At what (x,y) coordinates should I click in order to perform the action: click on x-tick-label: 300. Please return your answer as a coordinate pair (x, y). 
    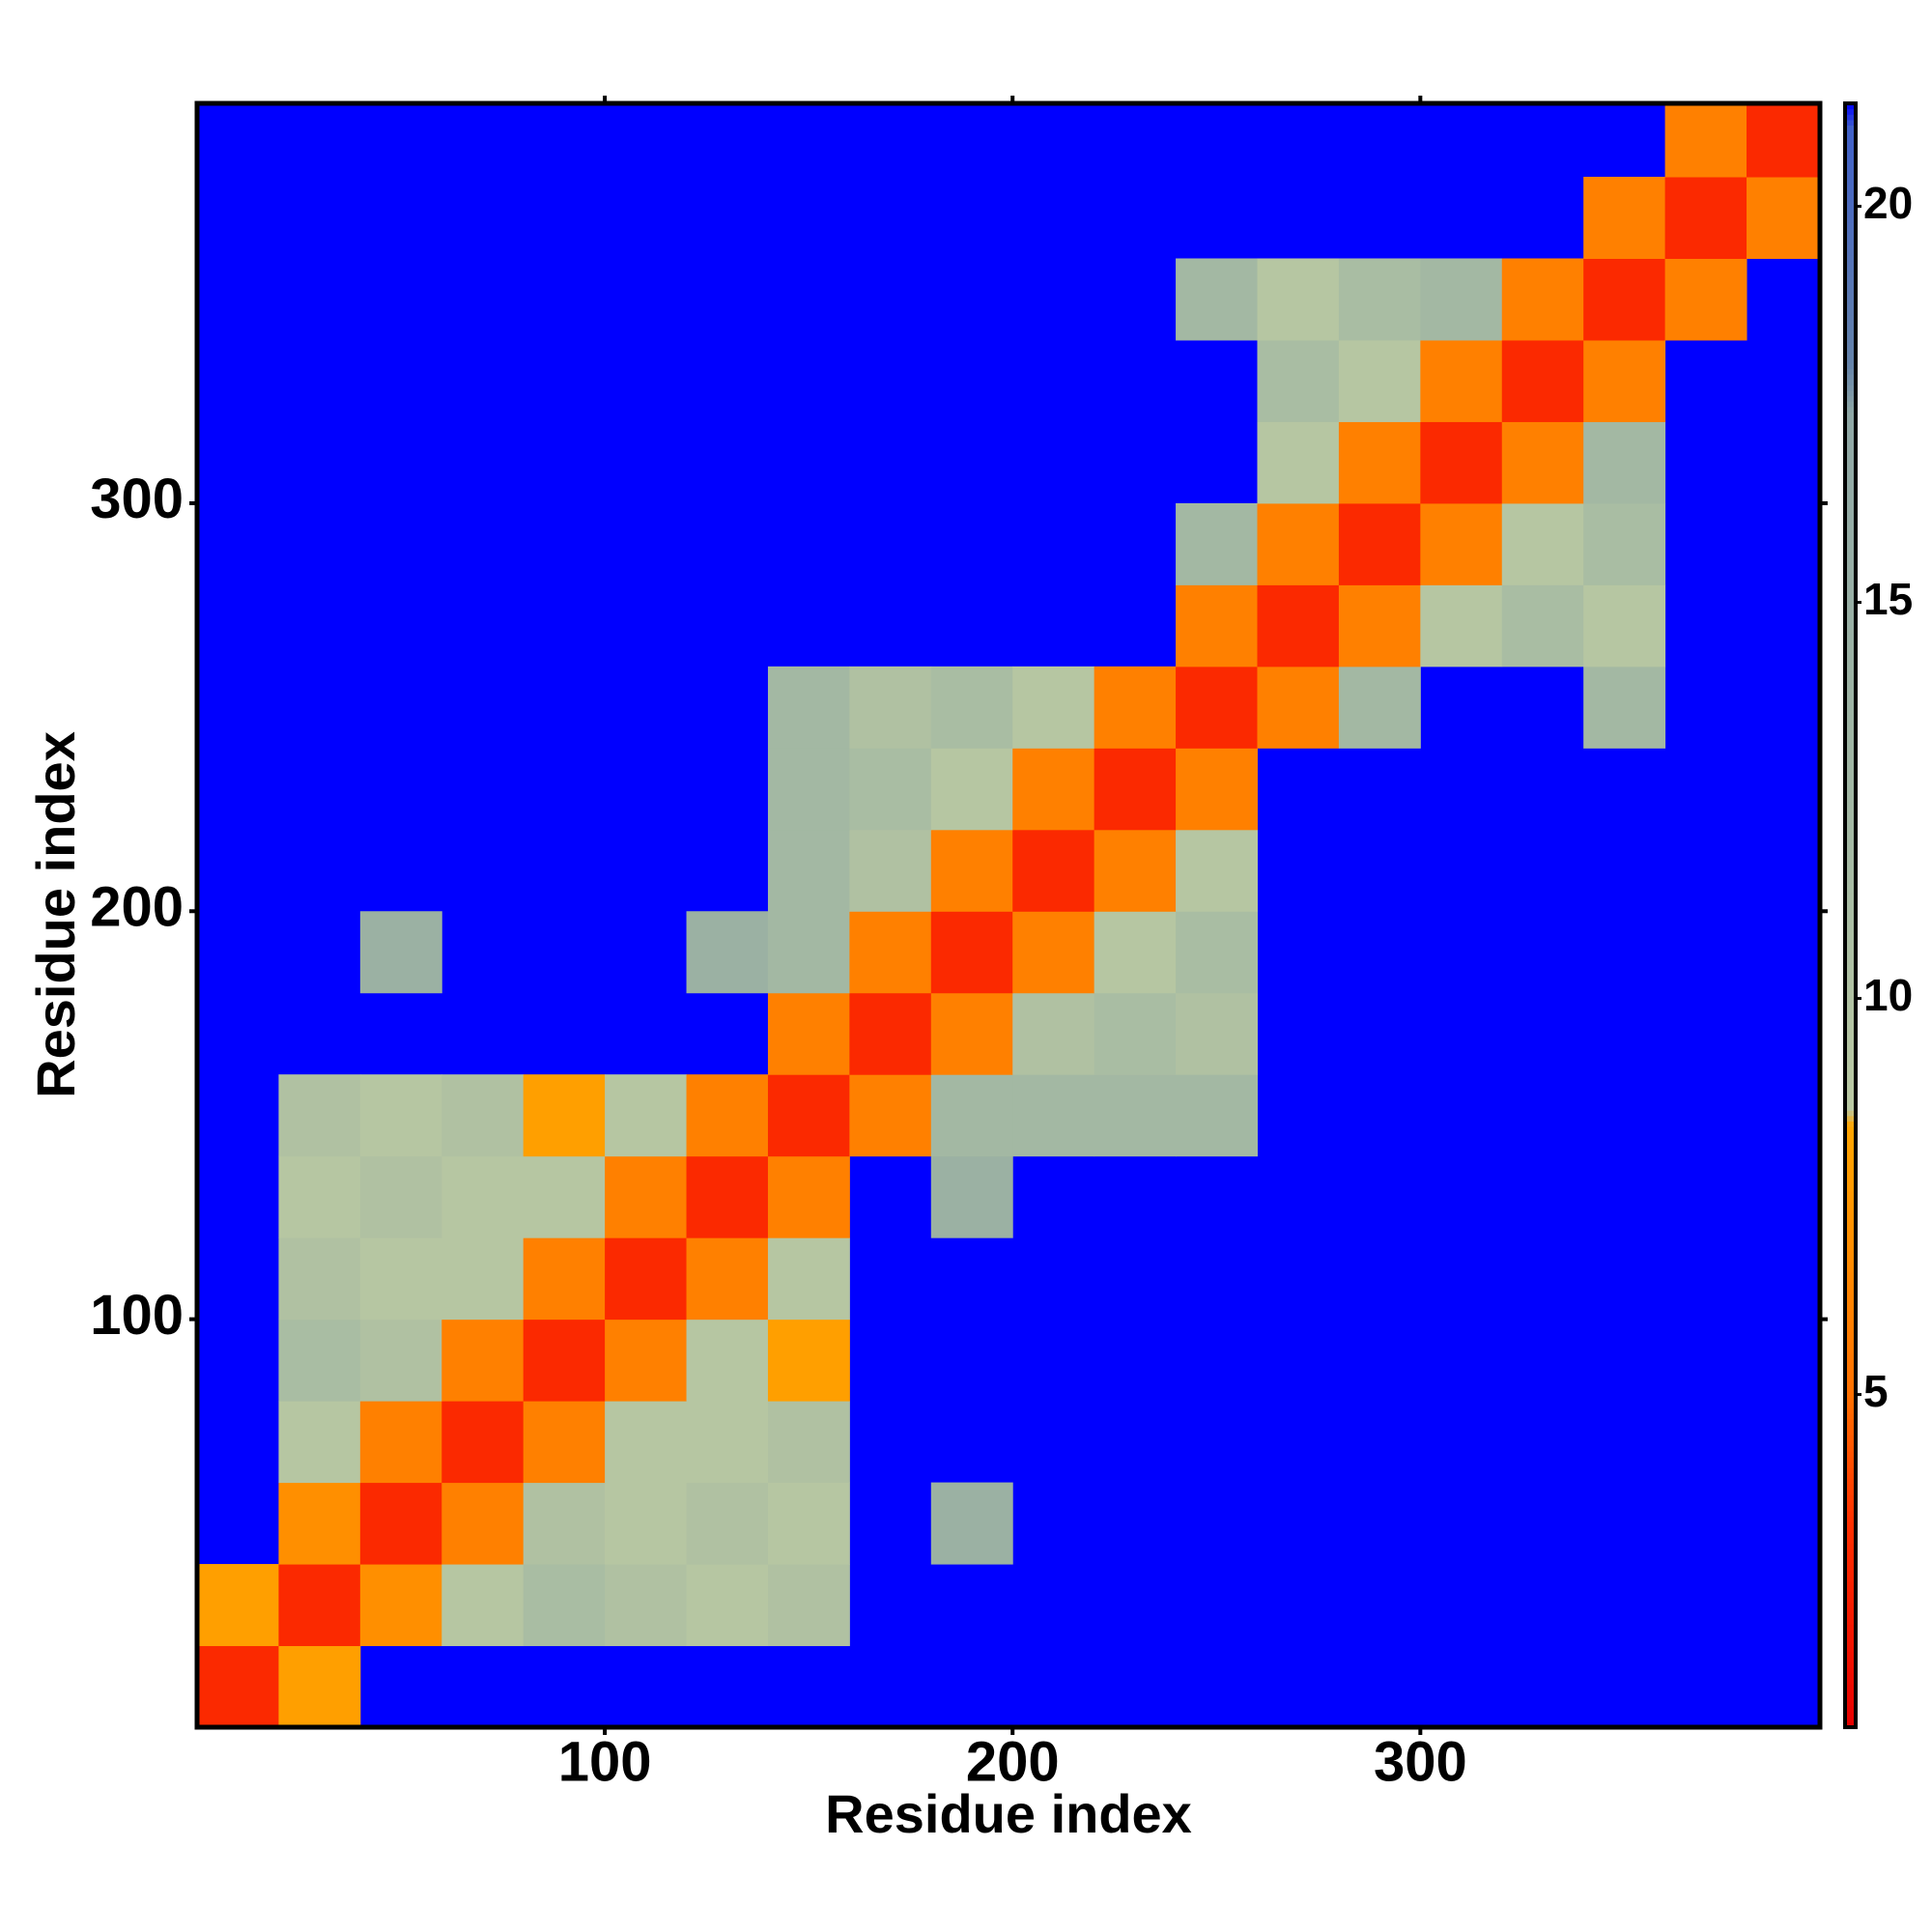
    Looking at the image, I should click on (1420, 1761).